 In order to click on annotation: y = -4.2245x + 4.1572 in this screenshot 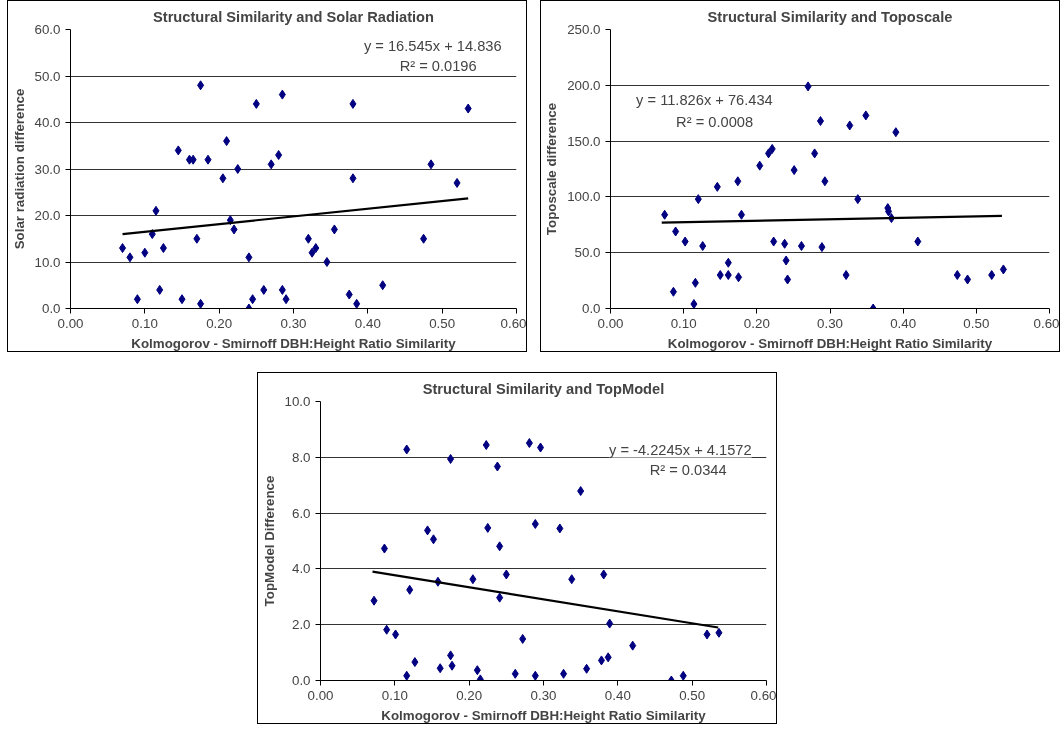, I will do `click(680, 449)`.